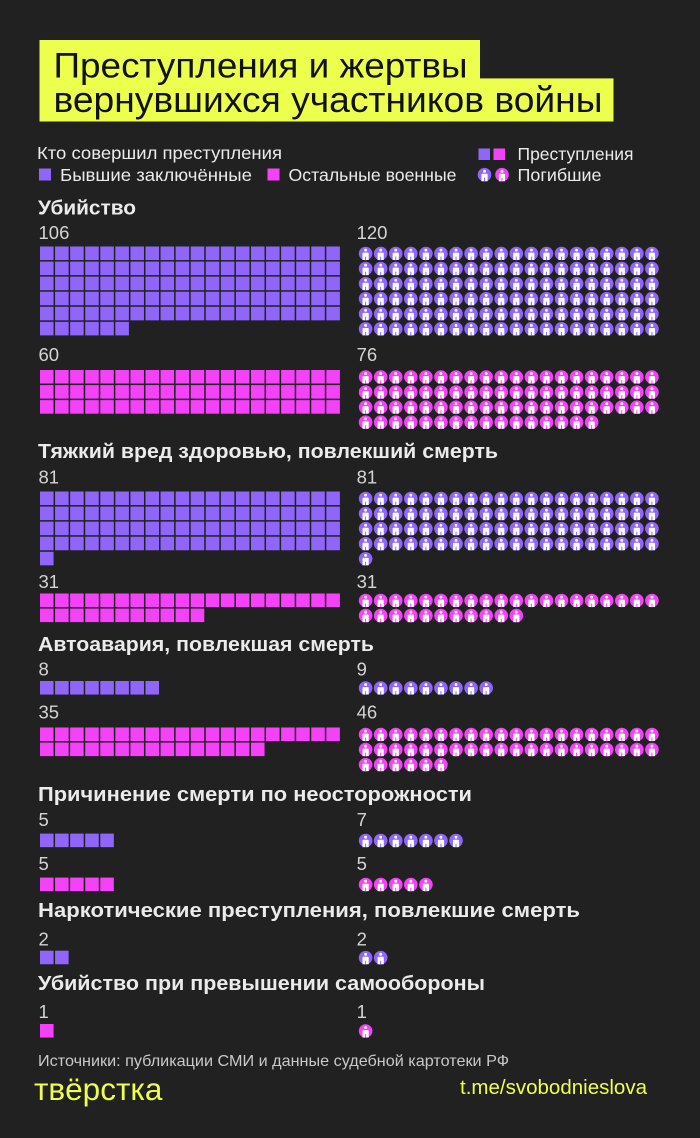 This screenshot has width=700, height=1138. I want to click on svg-text: 106, so click(54, 232).